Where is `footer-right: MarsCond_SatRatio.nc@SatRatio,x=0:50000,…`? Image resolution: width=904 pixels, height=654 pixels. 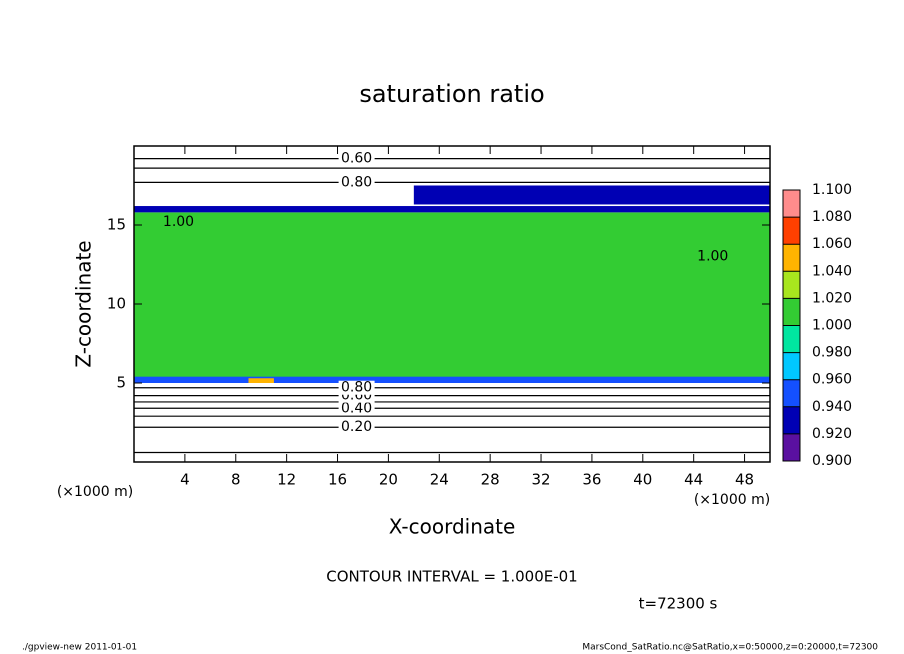
footer-right: MarsCond_SatRatio.nc@SatRatio,x=0:50000,… is located at coordinates (730, 648).